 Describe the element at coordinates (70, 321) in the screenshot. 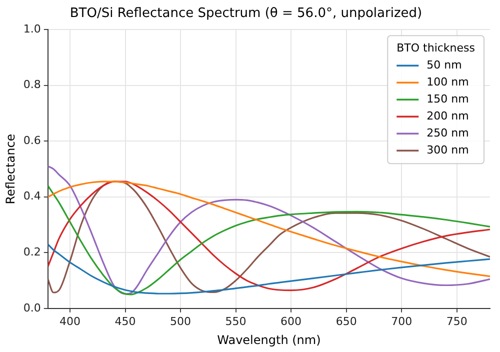

I see `x-tick-label: 400` at that location.